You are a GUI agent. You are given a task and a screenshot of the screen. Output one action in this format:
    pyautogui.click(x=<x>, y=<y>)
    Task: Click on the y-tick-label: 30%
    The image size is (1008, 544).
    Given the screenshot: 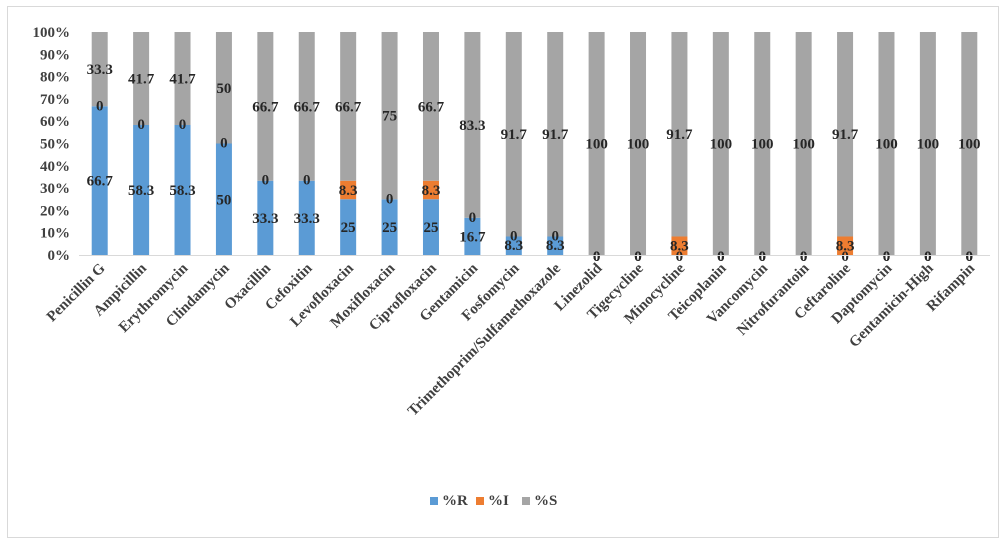 What is the action you would take?
    pyautogui.click(x=55, y=189)
    